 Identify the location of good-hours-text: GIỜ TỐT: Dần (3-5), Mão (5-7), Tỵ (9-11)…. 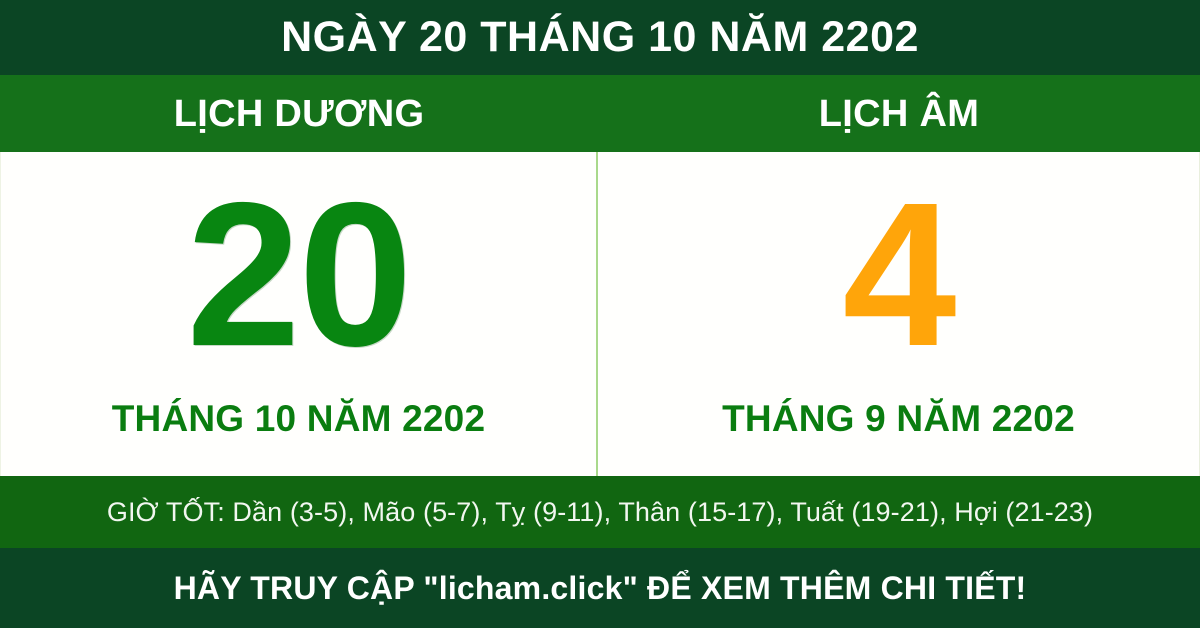
(600, 511).